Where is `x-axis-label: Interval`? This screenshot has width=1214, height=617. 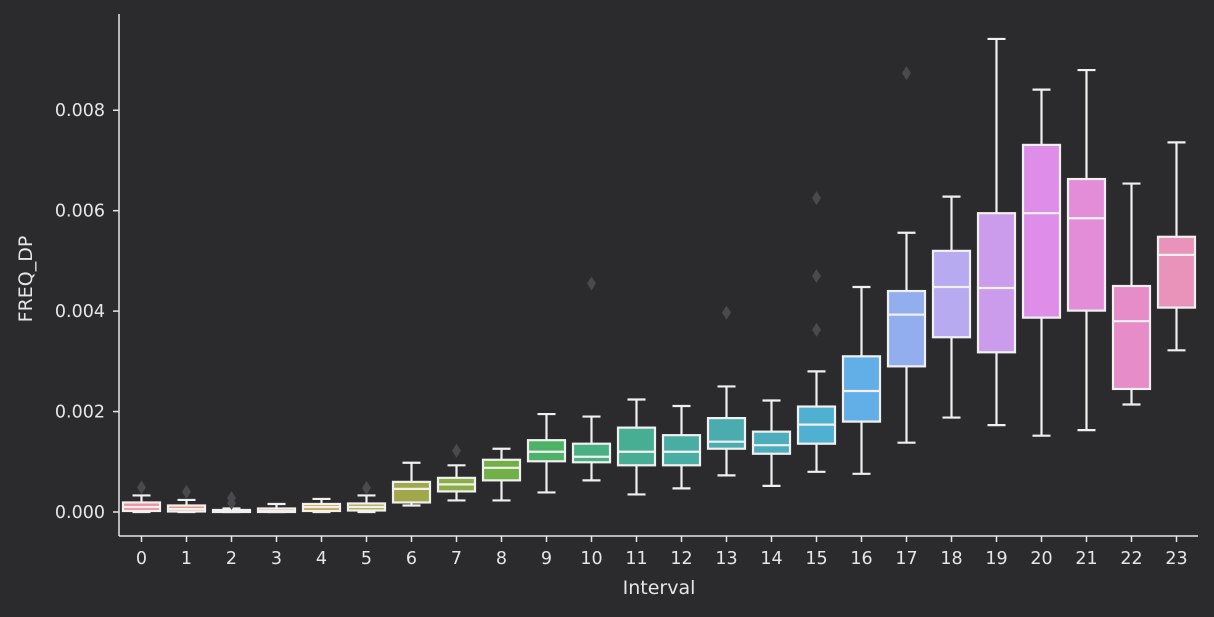 x-axis-label: Interval is located at coordinates (659, 588).